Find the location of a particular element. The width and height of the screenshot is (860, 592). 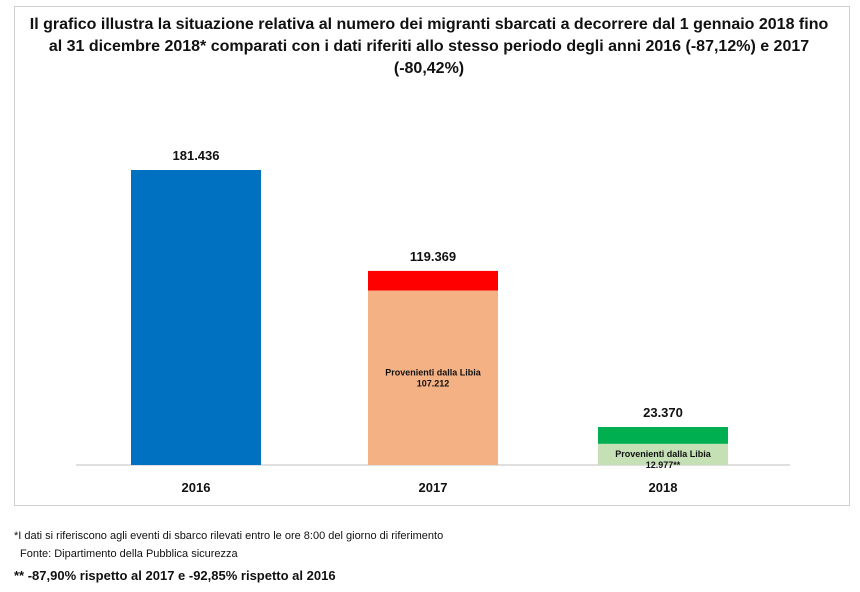

segment-label-2017-0: Provenienti dalla Libia is located at coordinates (433, 372).